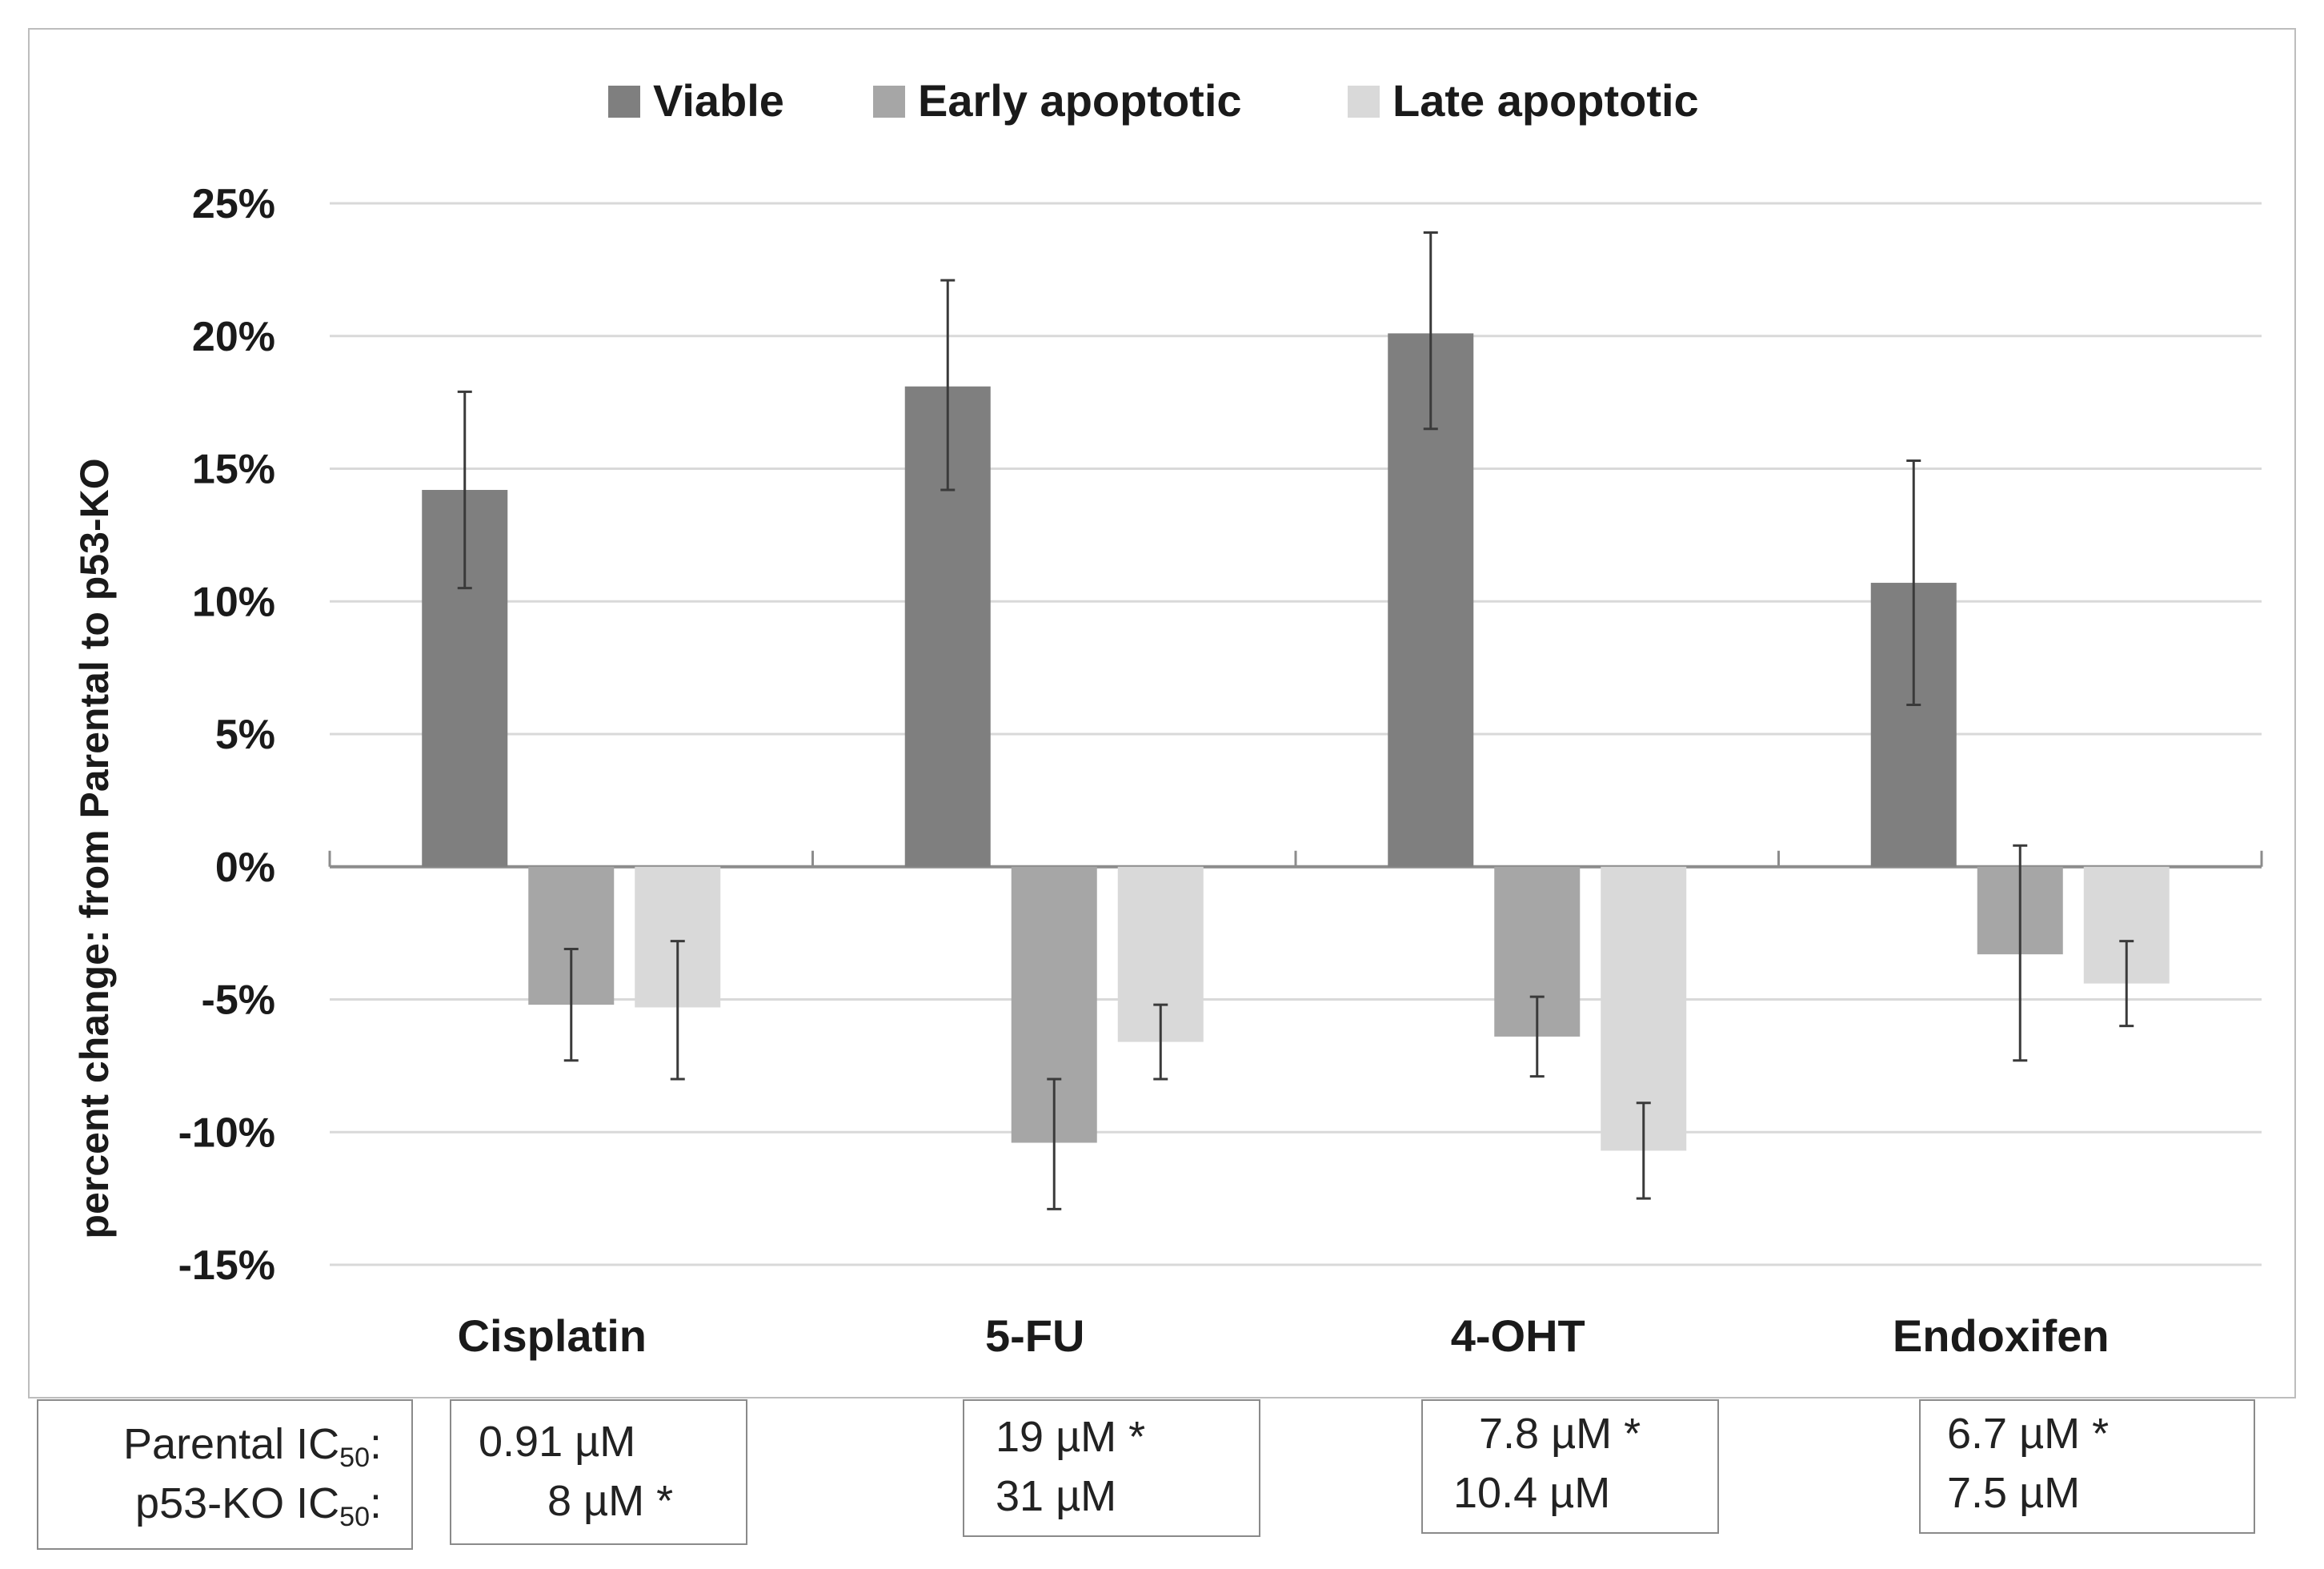  Describe the element at coordinates (1111, 1468) in the screenshot. I see `ic50-box-5fu` at that location.